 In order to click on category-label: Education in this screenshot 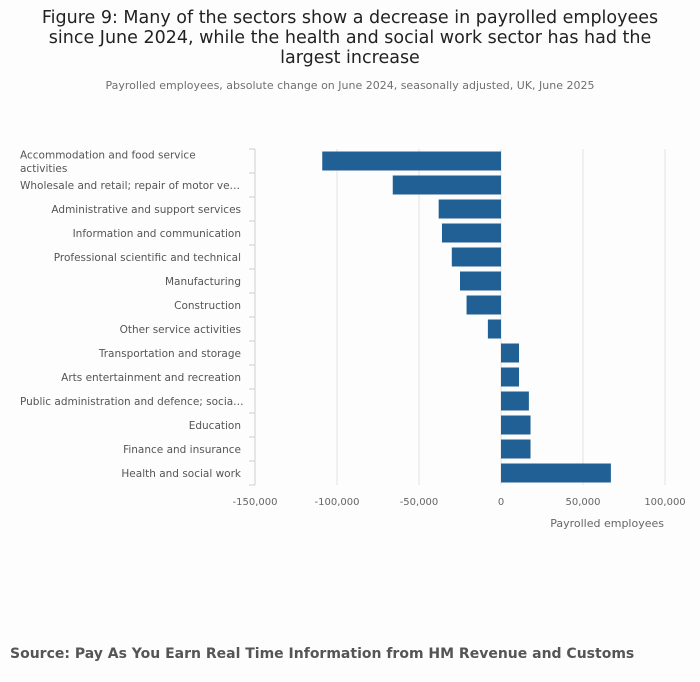, I will do `click(215, 426)`.